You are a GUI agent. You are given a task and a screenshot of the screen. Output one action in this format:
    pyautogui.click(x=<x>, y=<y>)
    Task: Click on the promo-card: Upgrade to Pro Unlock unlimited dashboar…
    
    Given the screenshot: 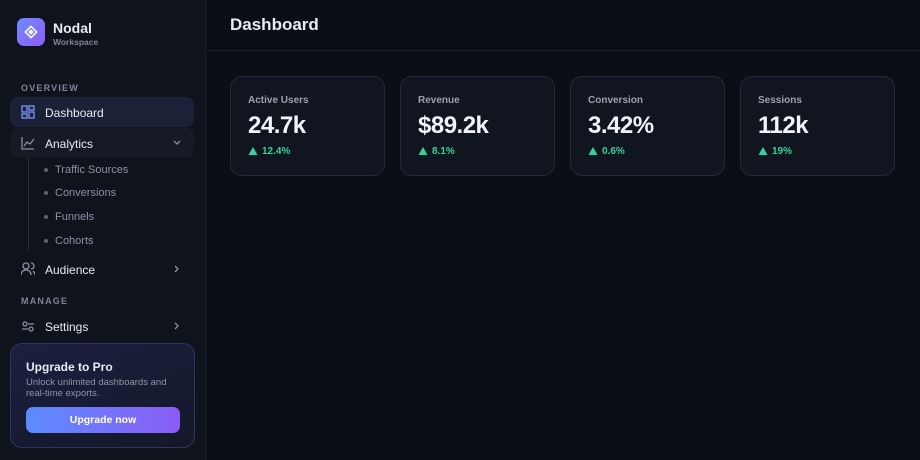 What is the action you would take?
    pyautogui.click(x=102, y=395)
    